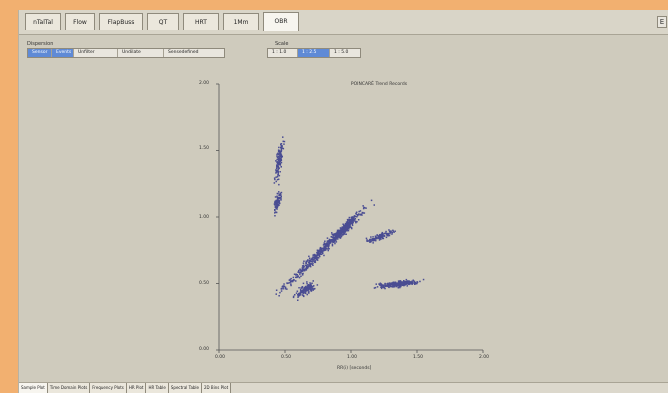  I want to click on dispersion-option-sensor: Sensor, so click(40, 53).